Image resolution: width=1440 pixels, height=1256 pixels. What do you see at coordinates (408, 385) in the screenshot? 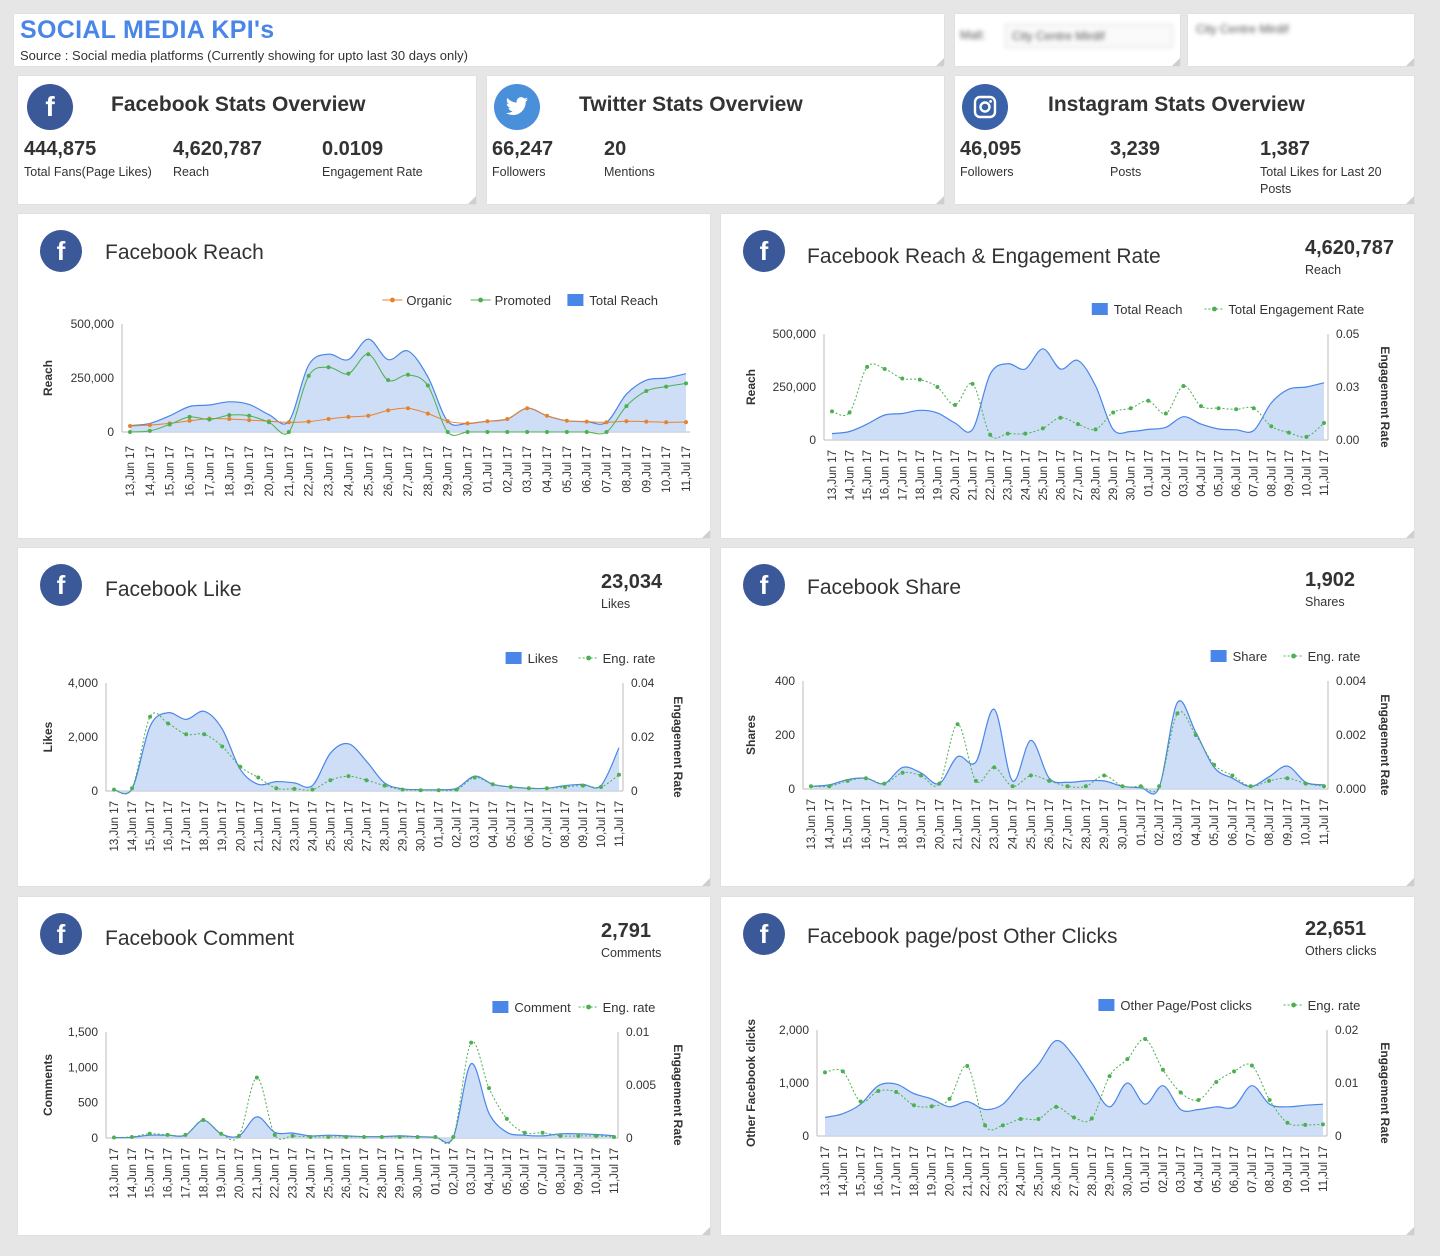
I see `total-reach-area` at bounding box center [408, 385].